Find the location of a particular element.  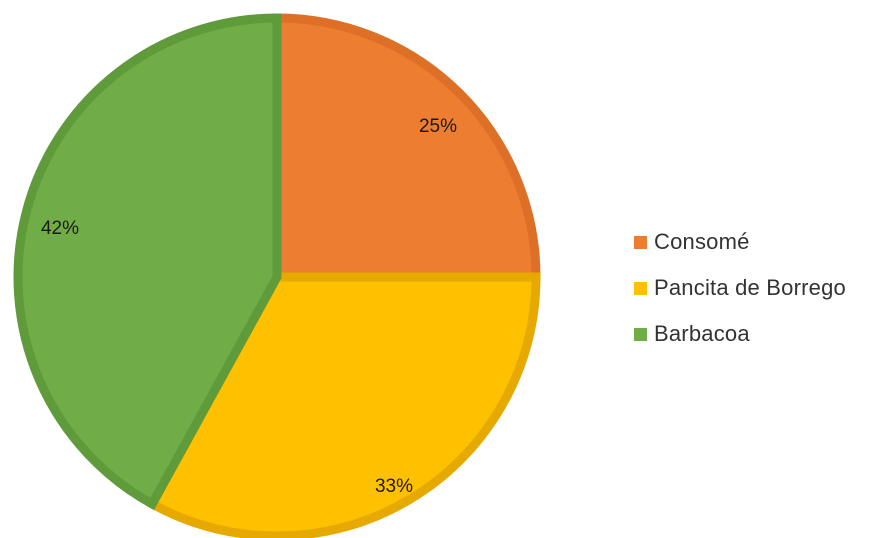

legend-label: Pancita de Borrego is located at coordinates (750, 287).